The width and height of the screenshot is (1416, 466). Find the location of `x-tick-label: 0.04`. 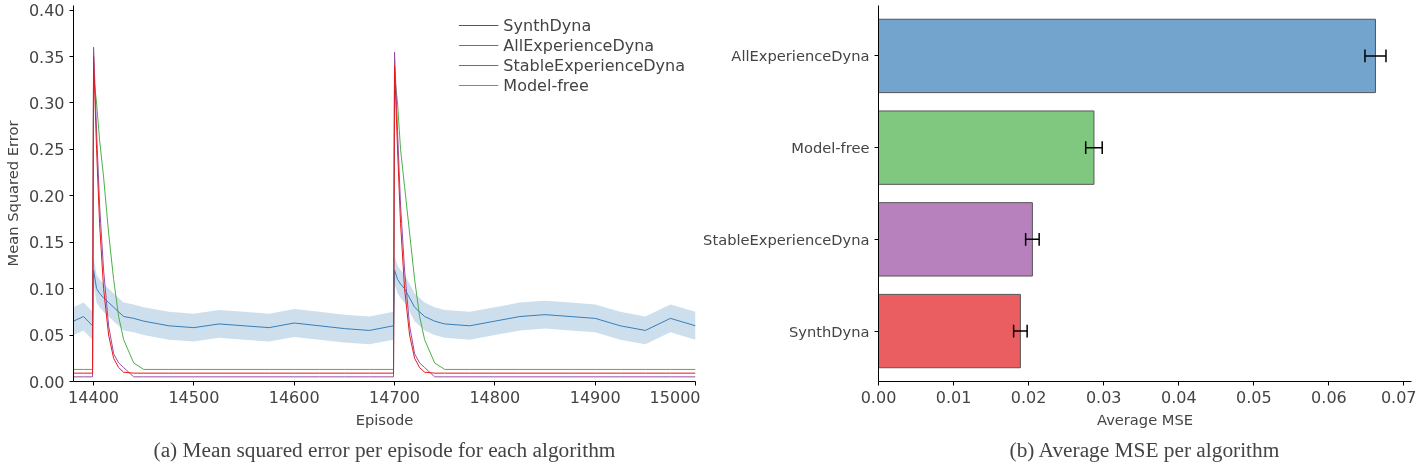

x-tick-label: 0.04 is located at coordinates (1178, 397).